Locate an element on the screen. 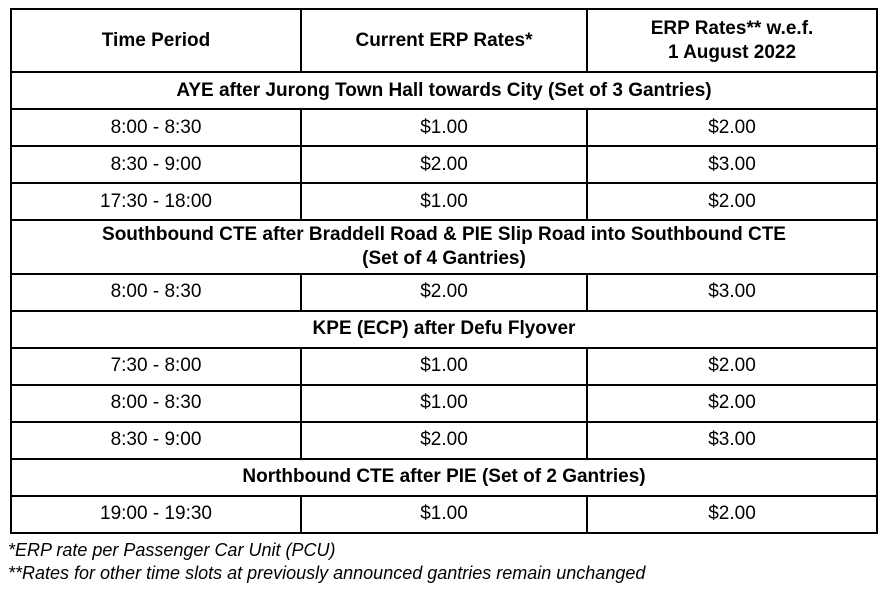 The width and height of the screenshot is (886, 603). header-new-erp-rates: ERP Rates** w.e.f. 1 August 2022 is located at coordinates (732, 40).